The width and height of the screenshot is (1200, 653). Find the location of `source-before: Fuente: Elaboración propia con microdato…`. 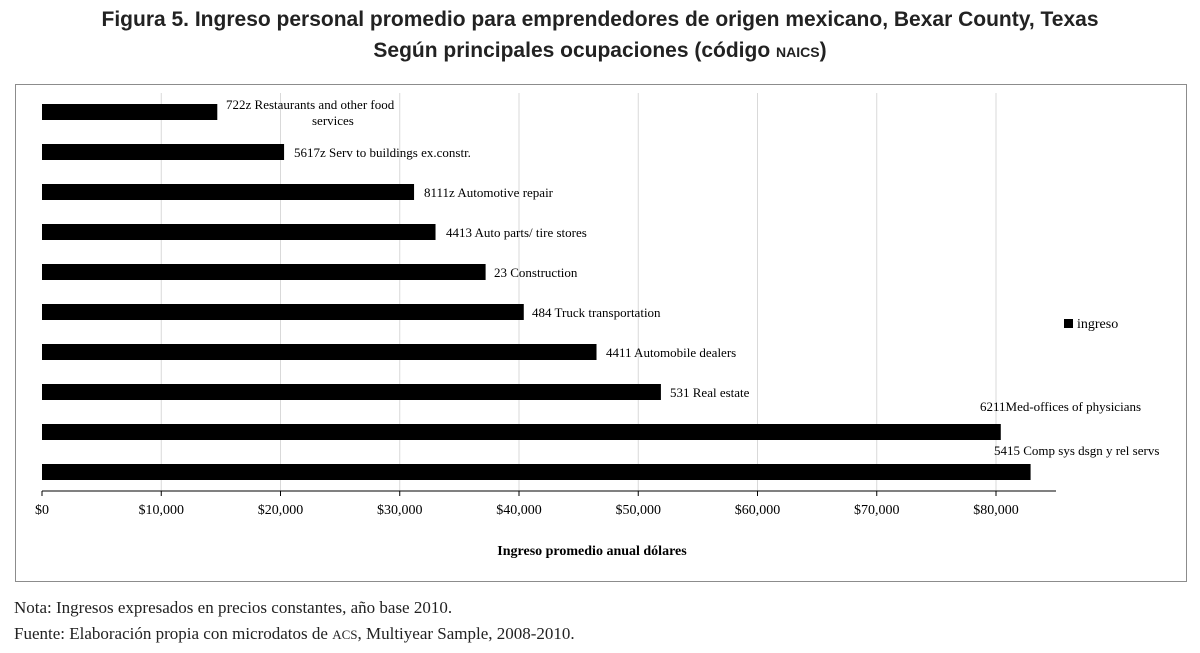

source-before: Fuente: Elaboración propia con microdato… is located at coordinates (173, 633).